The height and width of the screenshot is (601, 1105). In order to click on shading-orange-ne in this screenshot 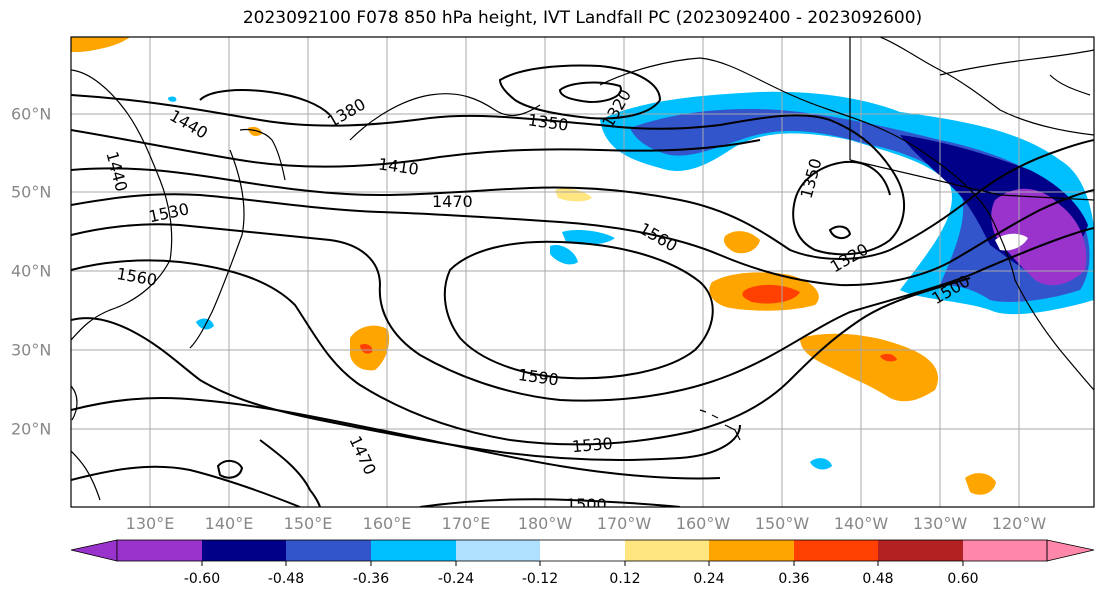, I will do `click(100, 44)`.